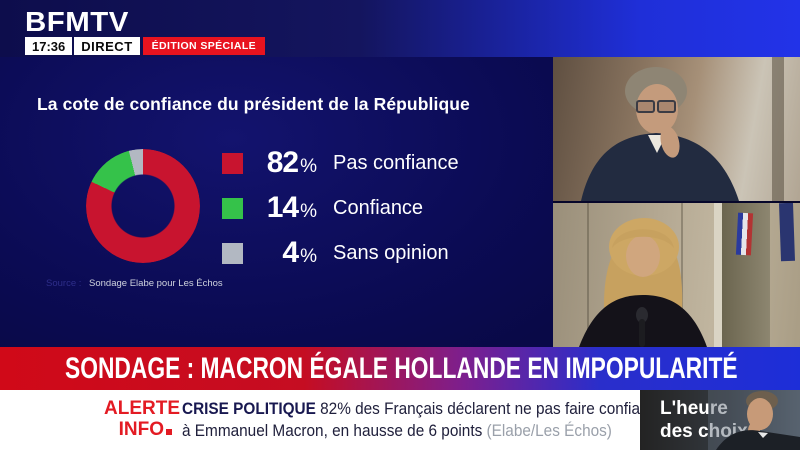  I want to click on legend-row-confiance: 14 % Confiance, so click(340, 208).